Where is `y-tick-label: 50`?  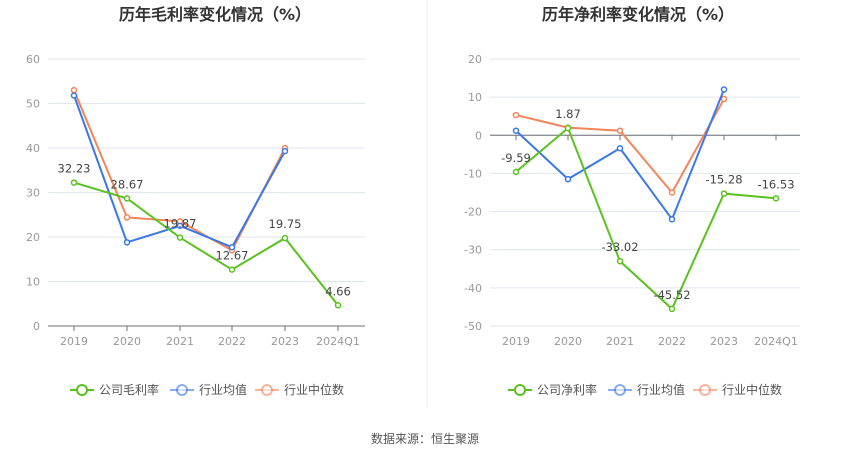
y-tick-label: 50 is located at coordinates (33, 104).